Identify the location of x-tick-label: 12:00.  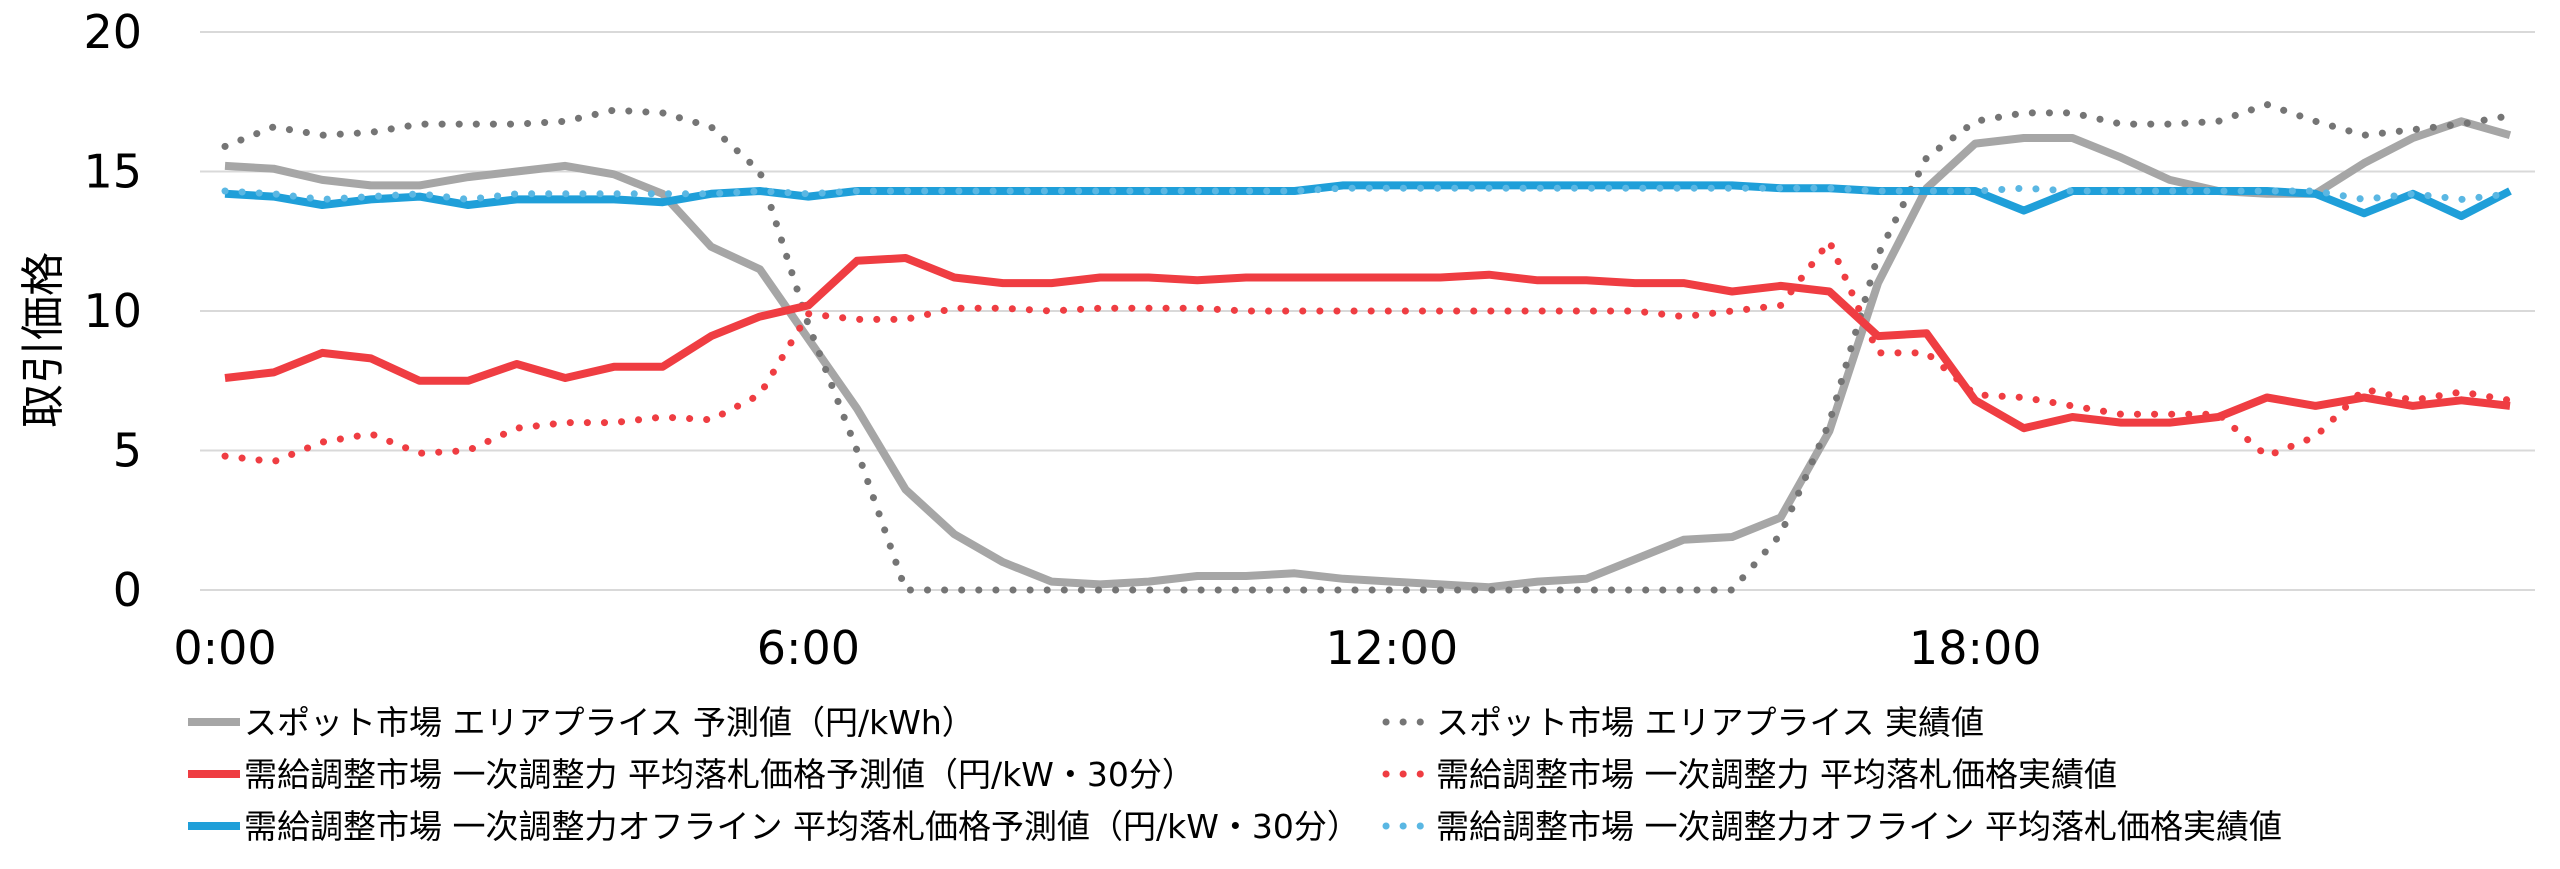
(1392, 648).